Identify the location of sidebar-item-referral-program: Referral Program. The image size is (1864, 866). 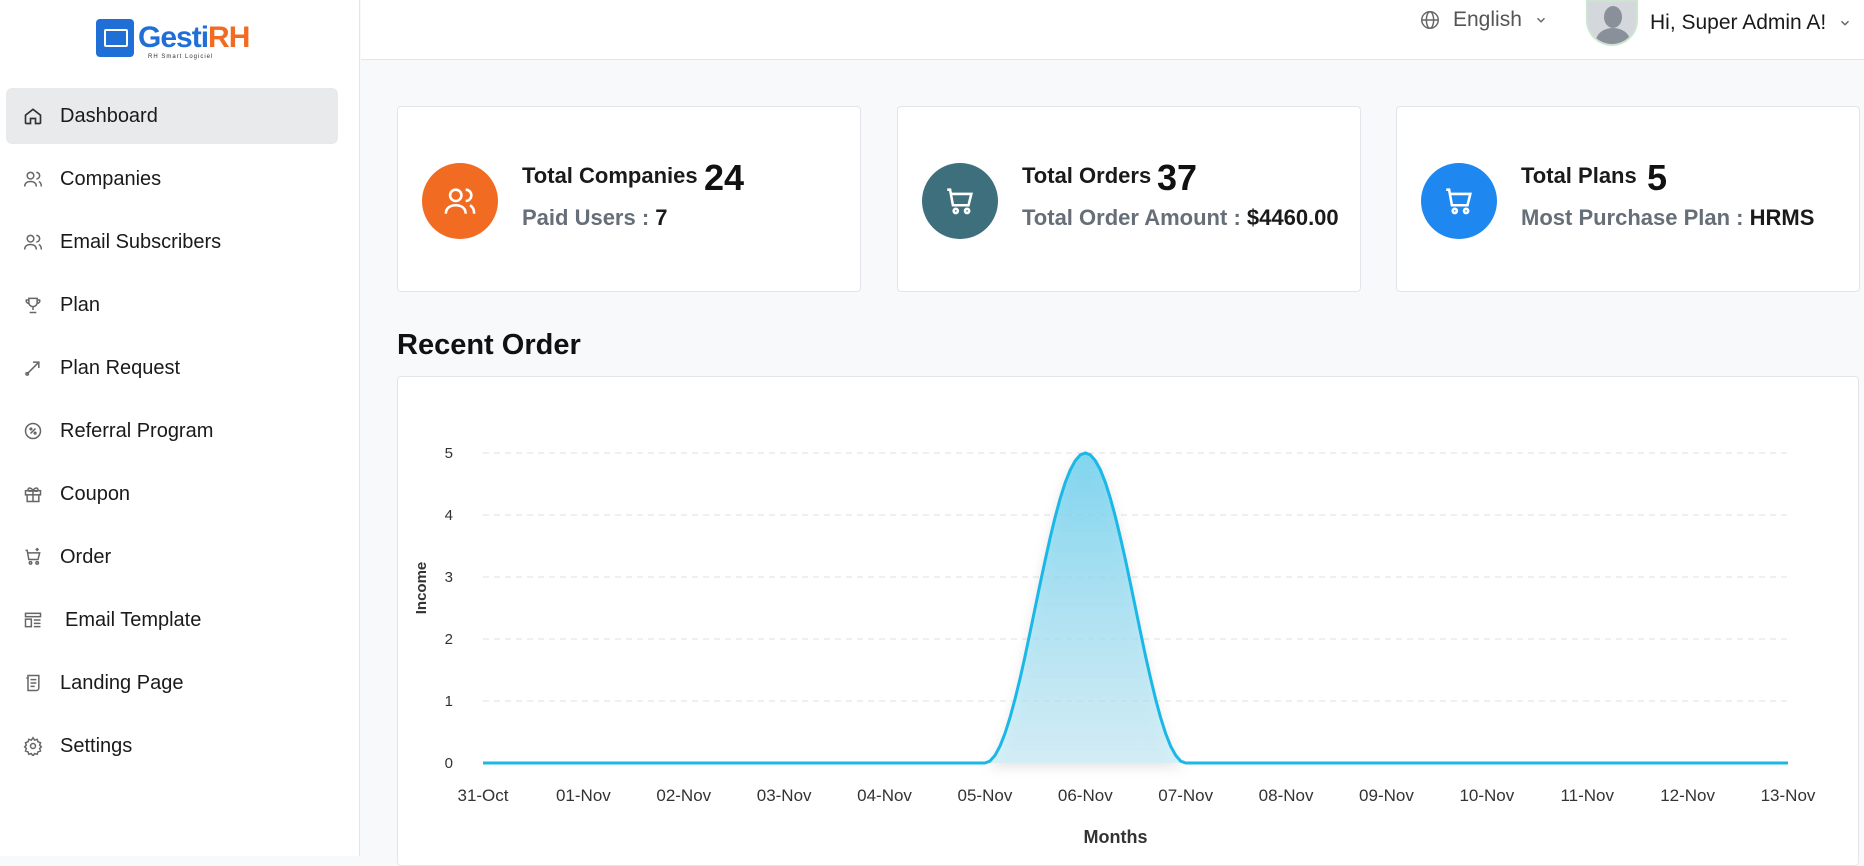
(172, 431).